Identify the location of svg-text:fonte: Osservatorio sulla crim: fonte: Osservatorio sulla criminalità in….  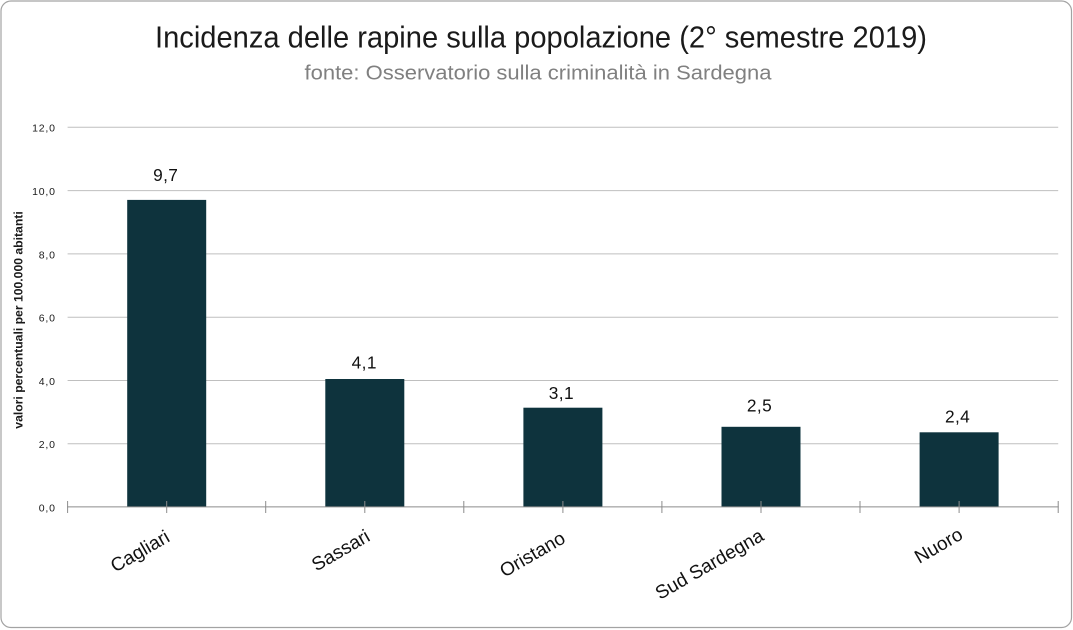
(539, 73).